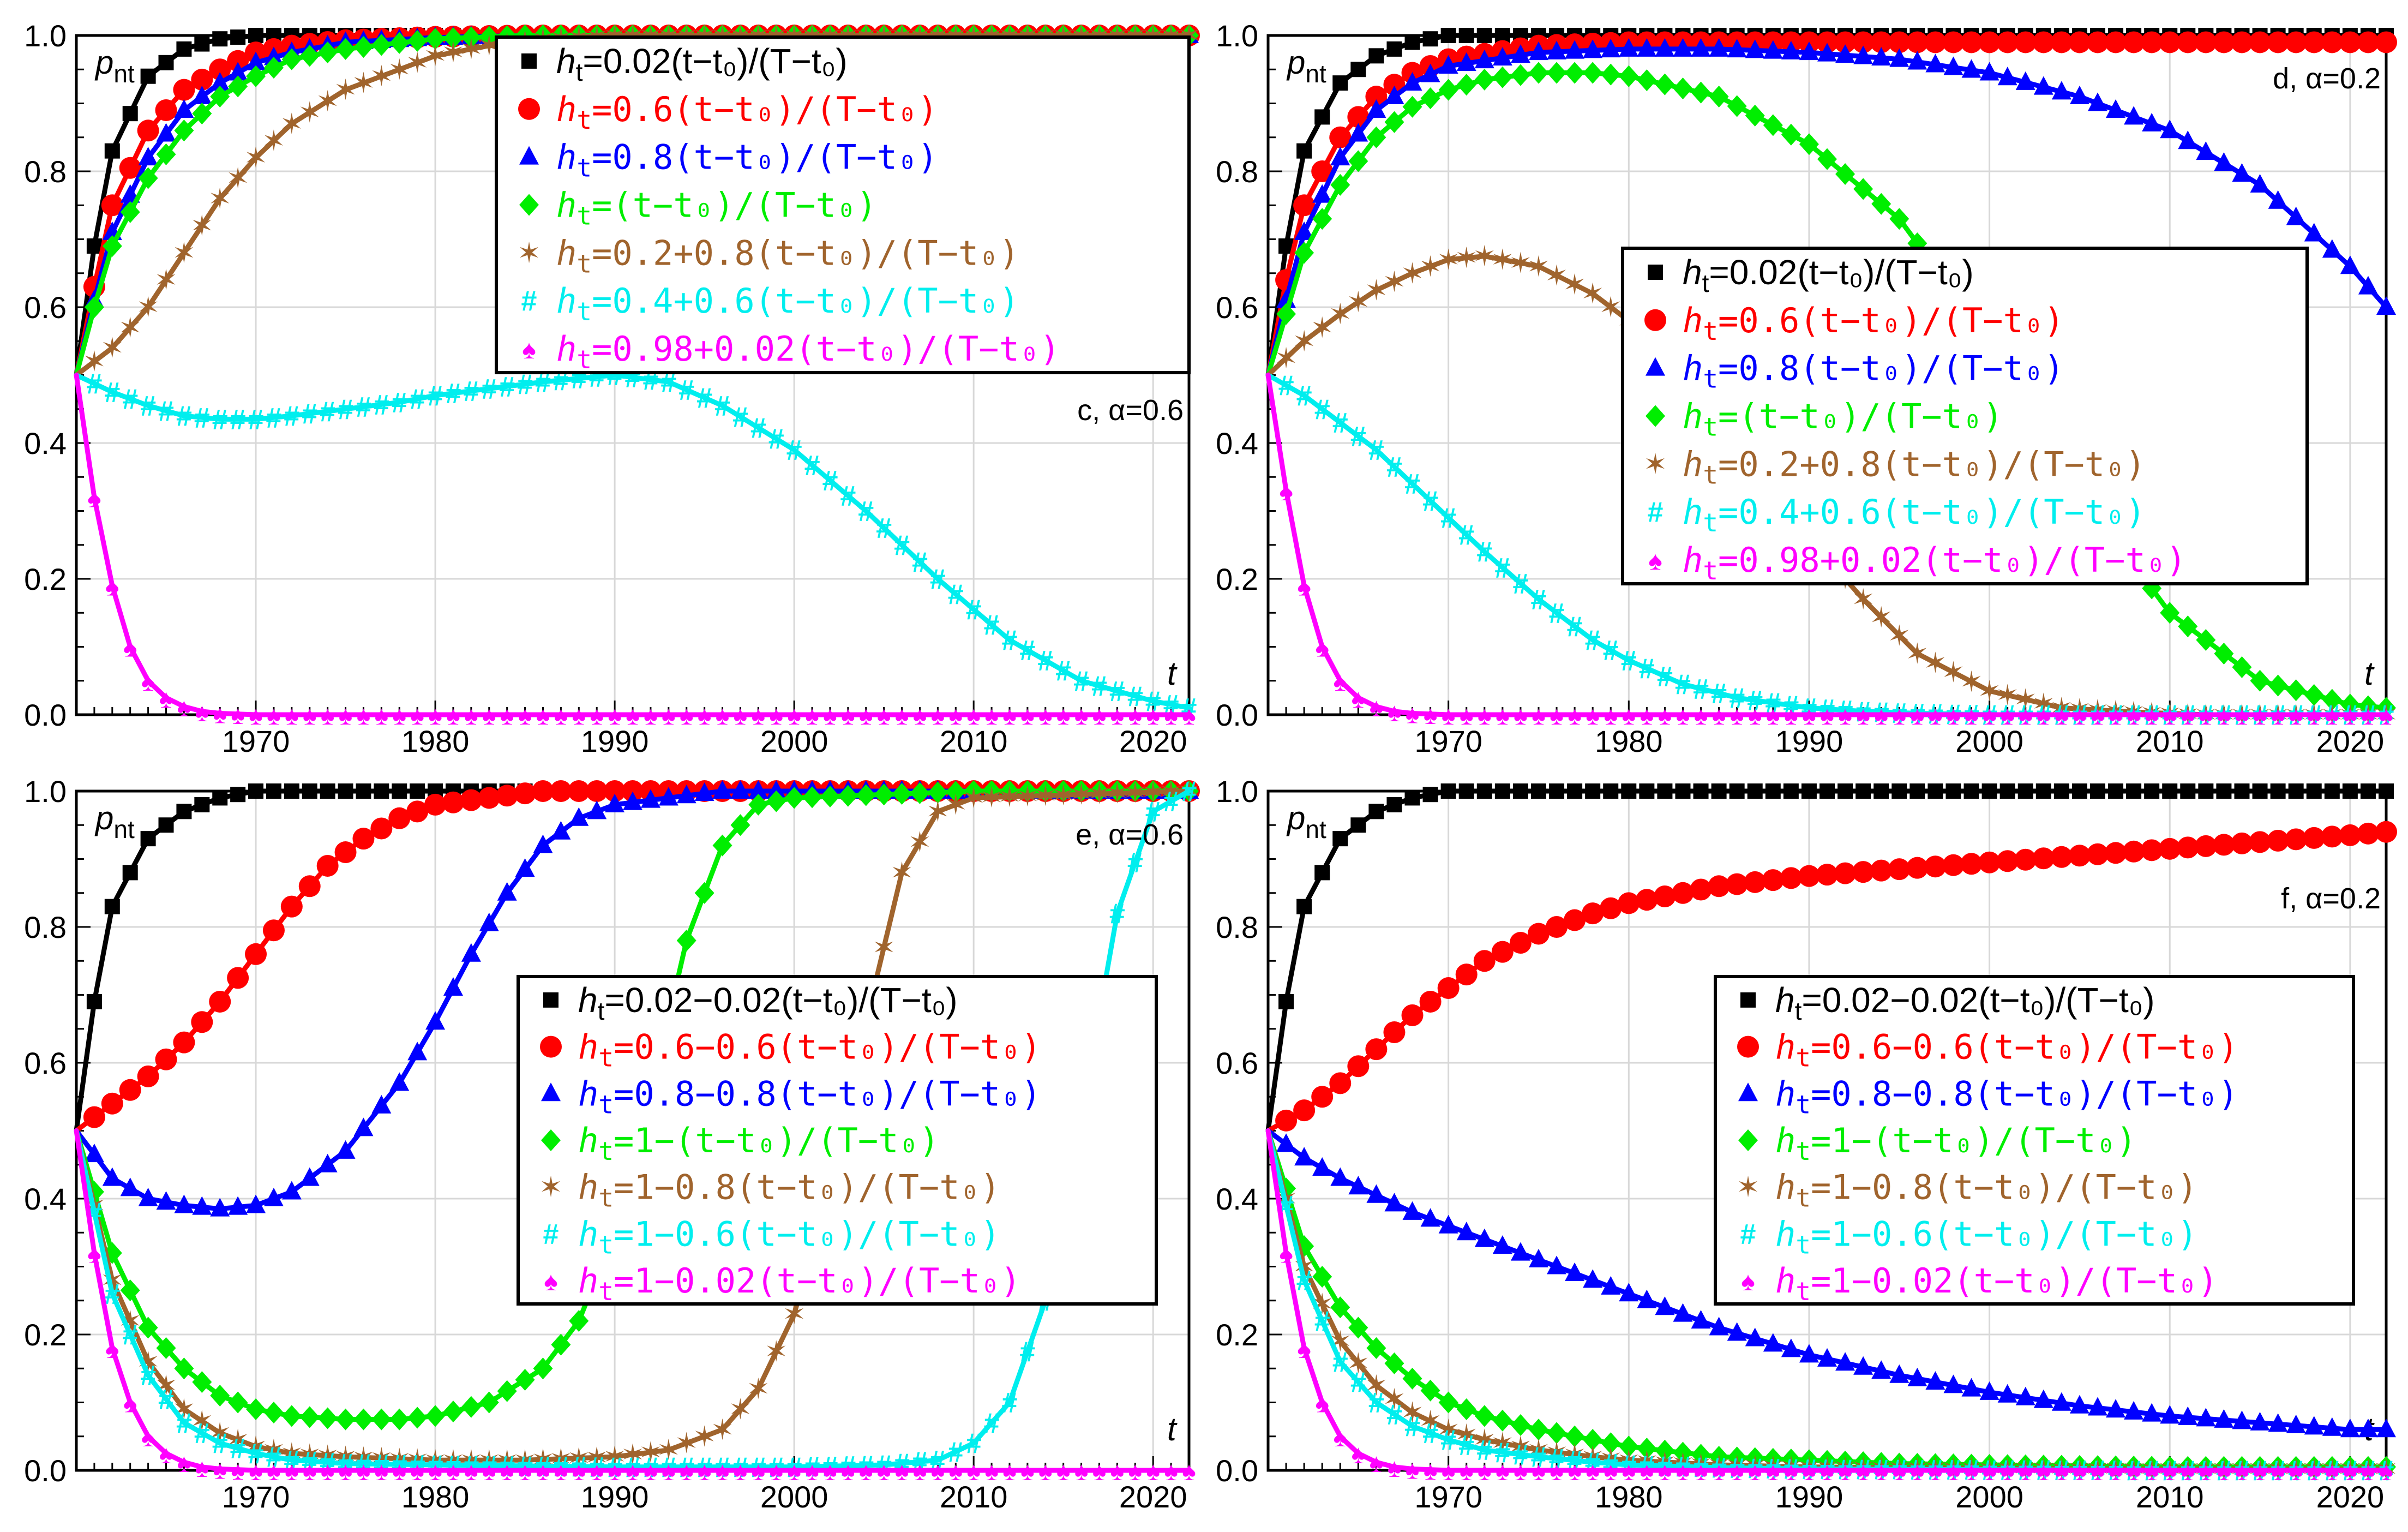  What do you see at coordinates (1237, 171) in the screenshot?
I see `y-tick-label: 0.8` at bounding box center [1237, 171].